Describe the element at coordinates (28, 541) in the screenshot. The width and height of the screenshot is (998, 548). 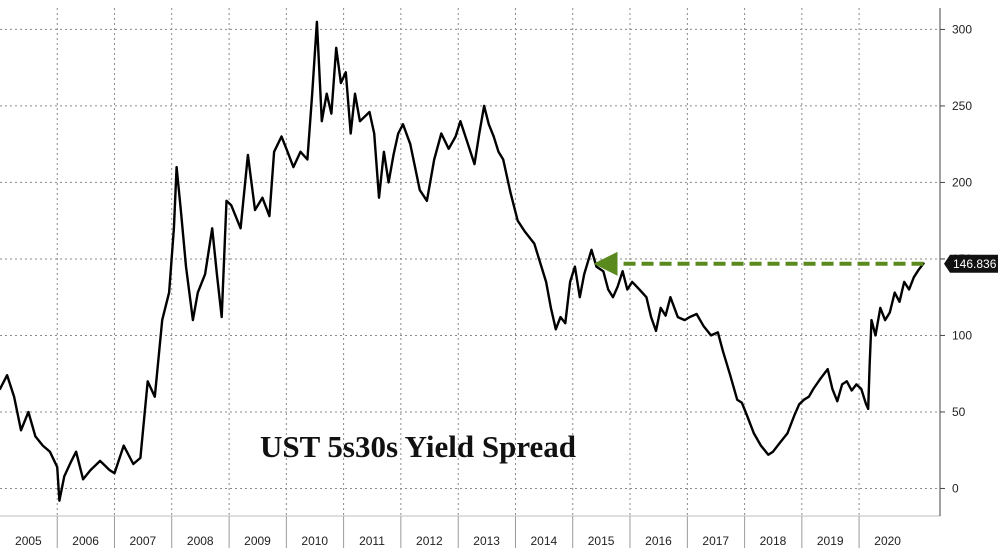
I see `x-tick-label: 2005` at that location.